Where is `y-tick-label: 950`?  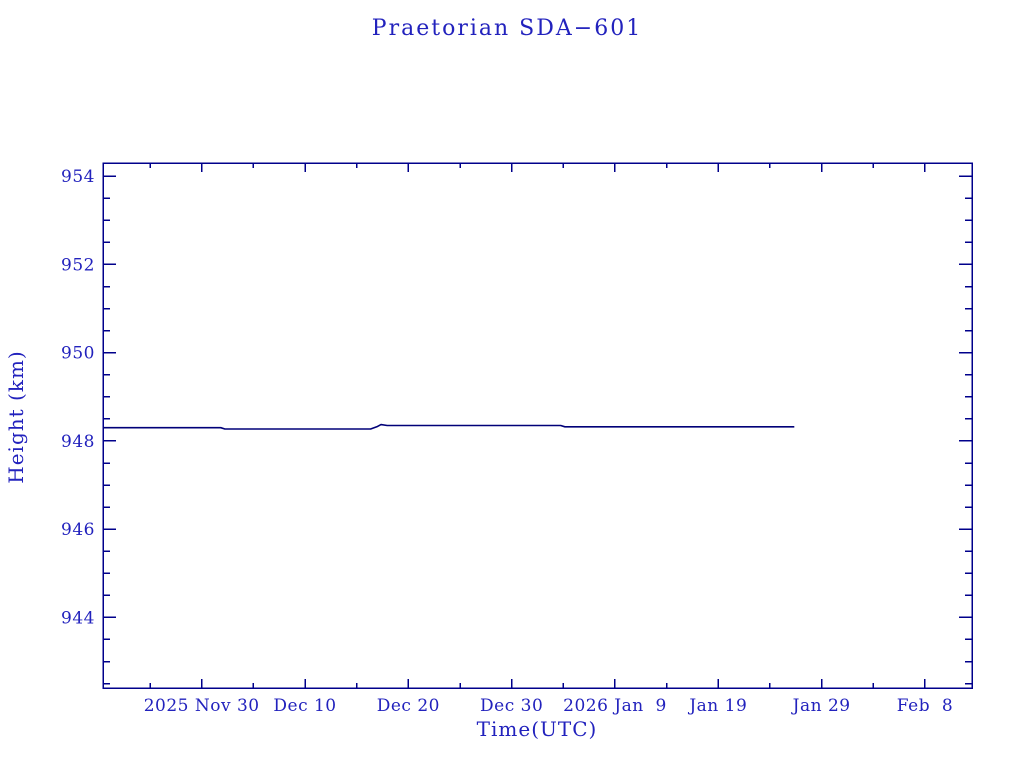 y-tick-label: 950 is located at coordinates (78, 354).